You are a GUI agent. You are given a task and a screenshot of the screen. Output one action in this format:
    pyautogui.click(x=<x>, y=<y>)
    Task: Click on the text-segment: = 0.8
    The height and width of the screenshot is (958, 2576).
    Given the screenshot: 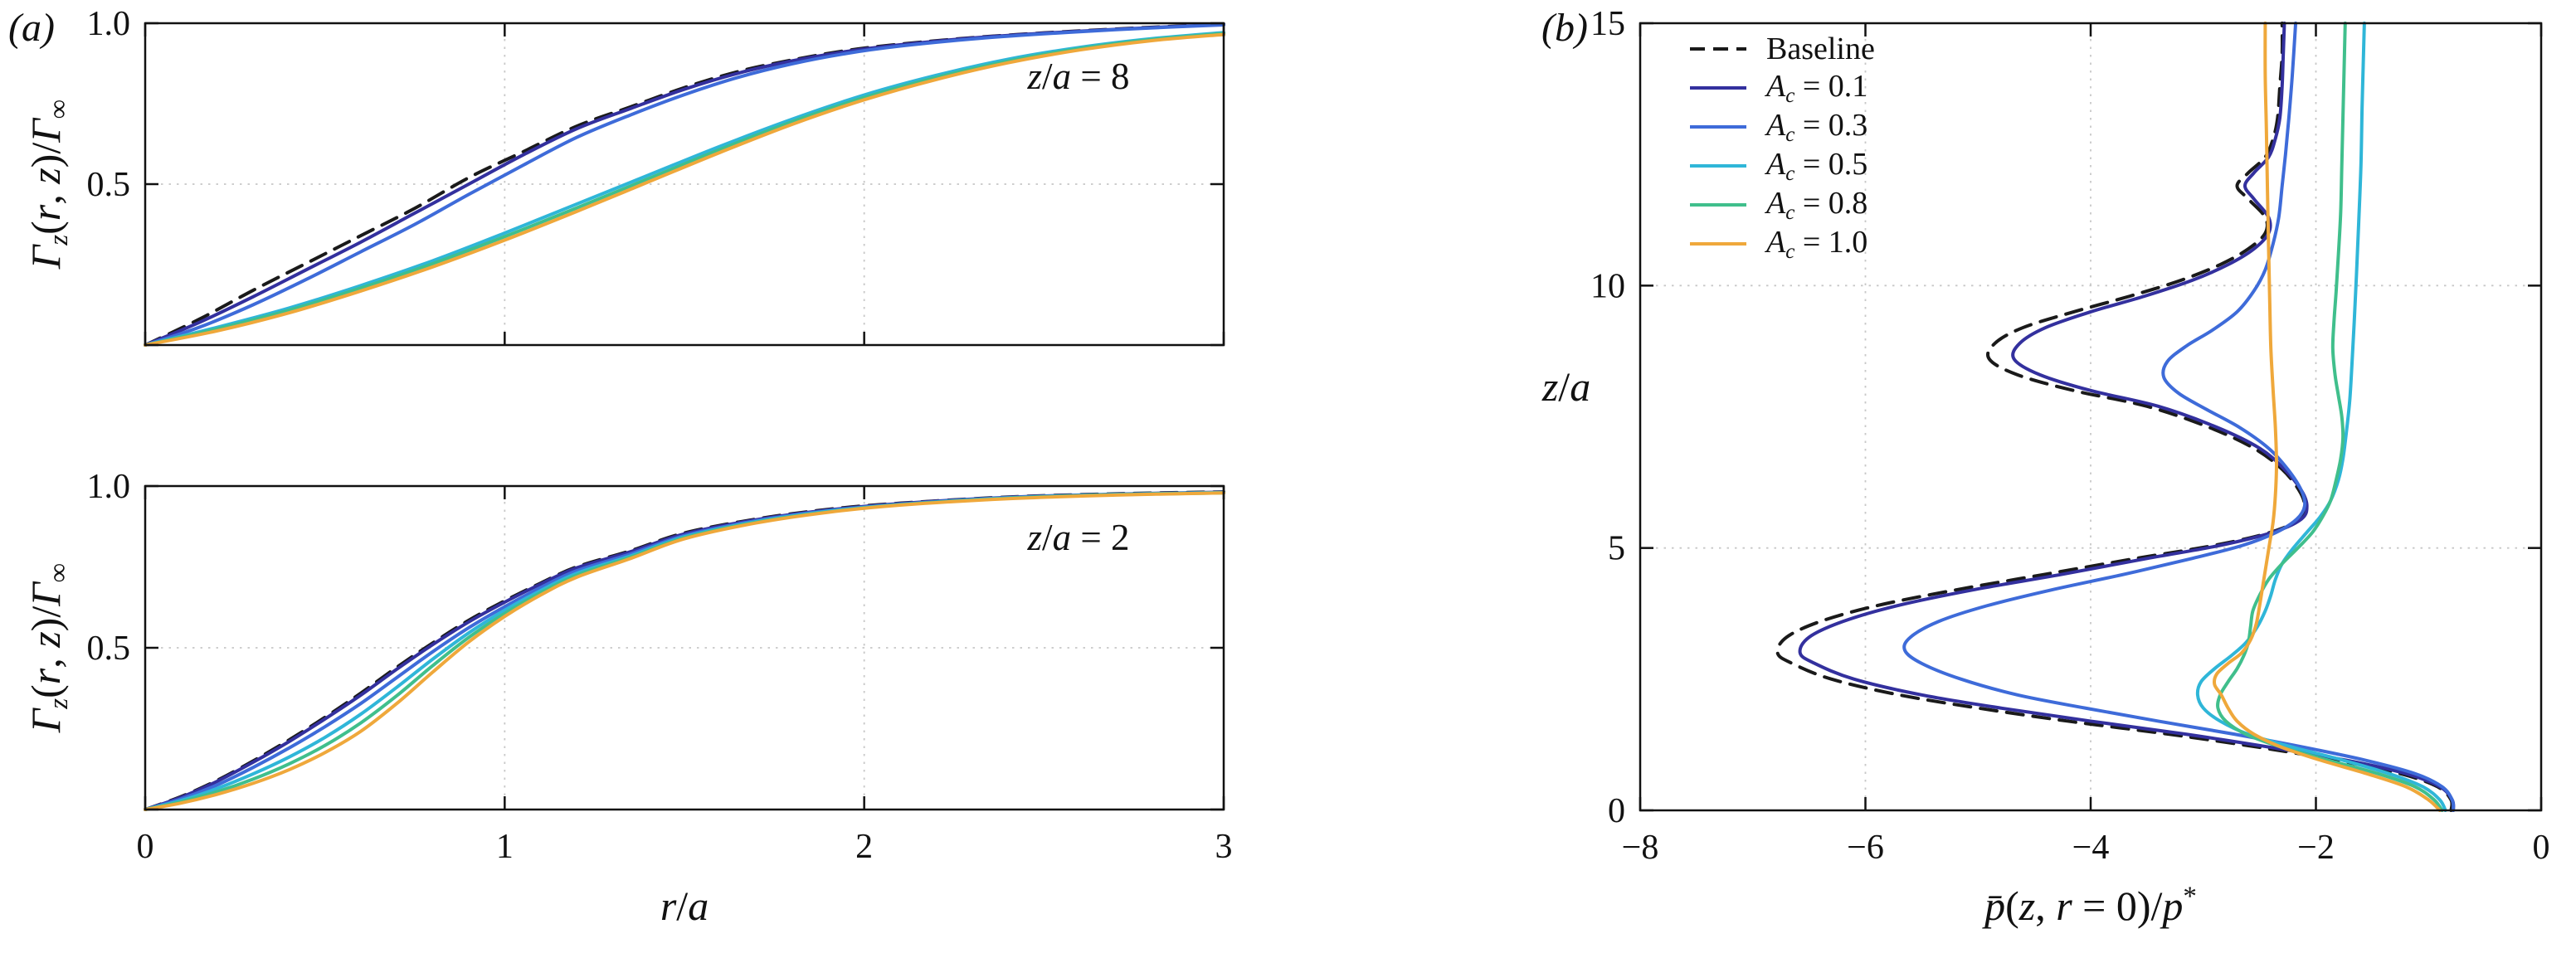 What is the action you would take?
    pyautogui.click(x=1831, y=203)
    